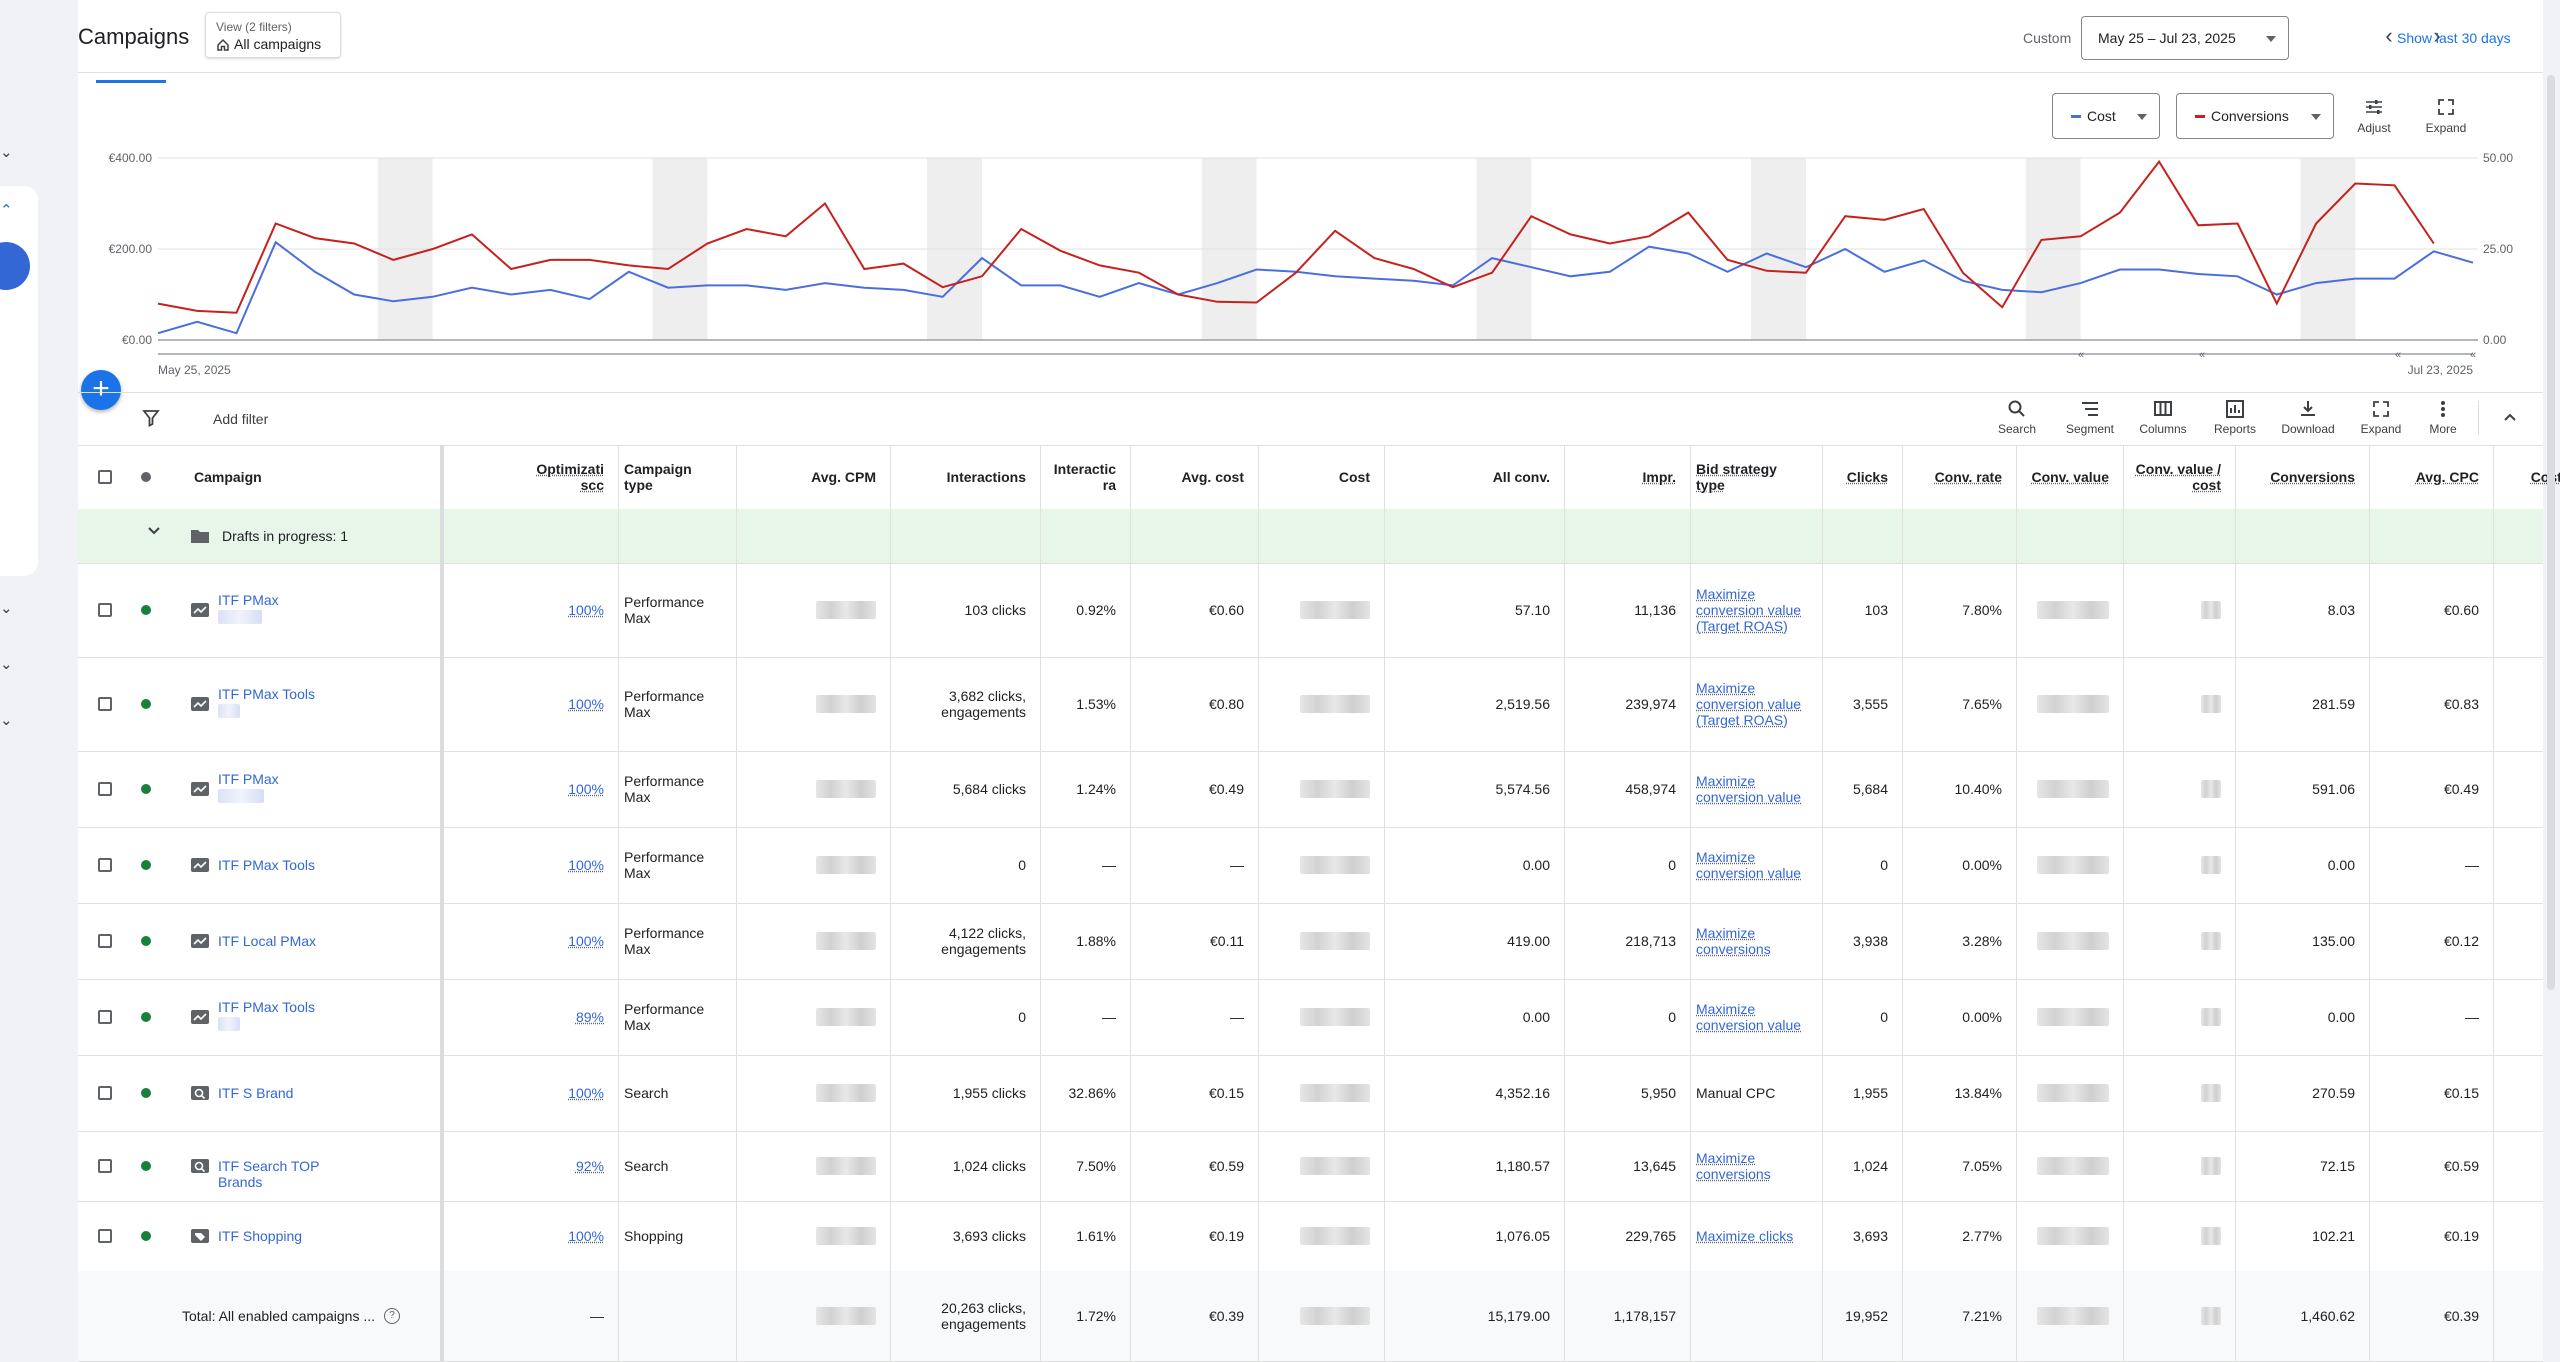 The height and width of the screenshot is (1362, 2560). Describe the element at coordinates (1862, 477) in the screenshot. I see `column-header-clicks: Clicks` at that location.